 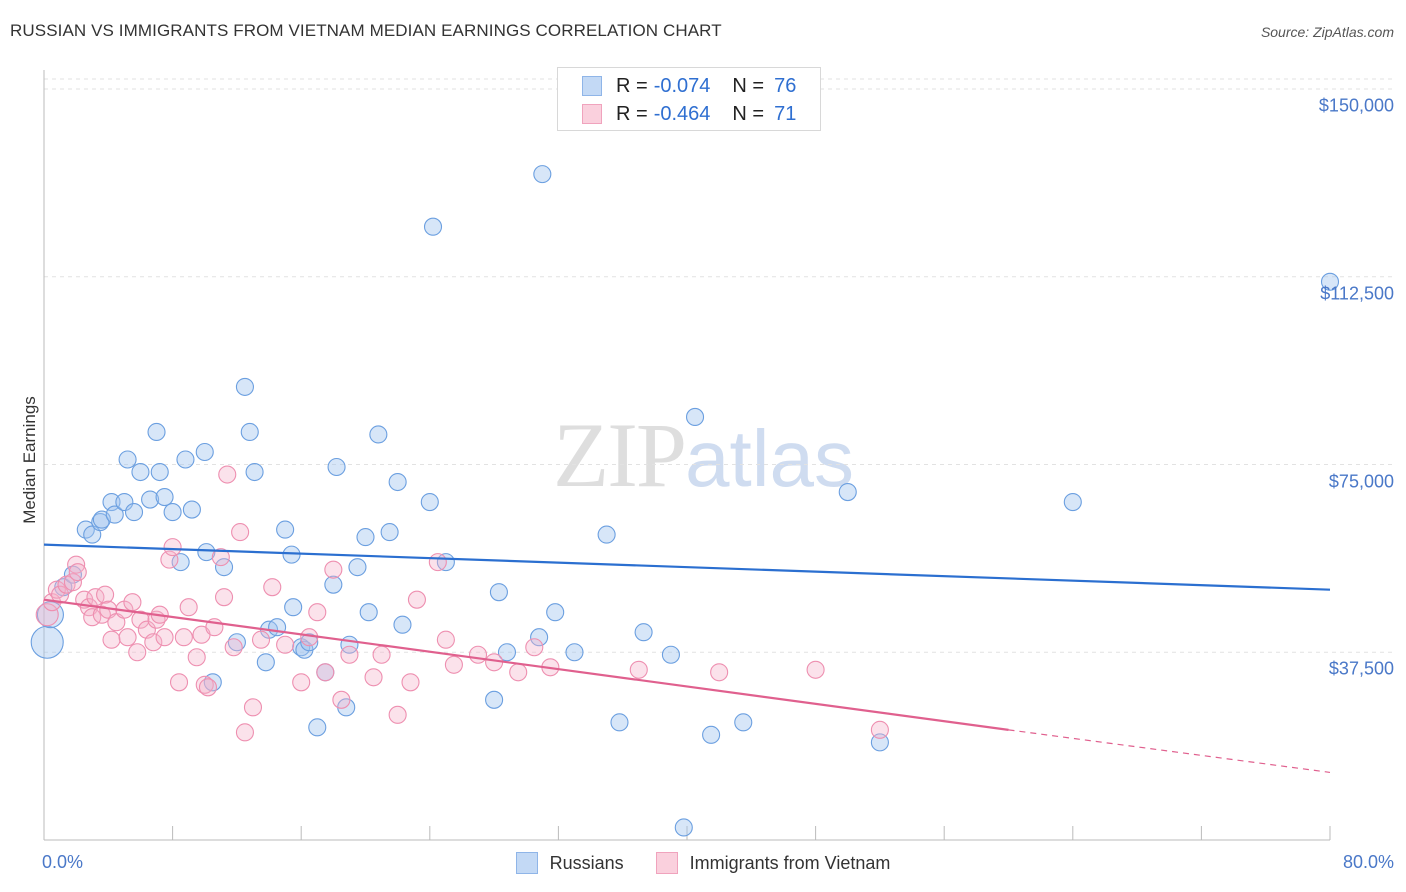 What do you see at coordinates (687, 567) in the screenshot?
I see `russians-trend-line` at bounding box center [687, 567].